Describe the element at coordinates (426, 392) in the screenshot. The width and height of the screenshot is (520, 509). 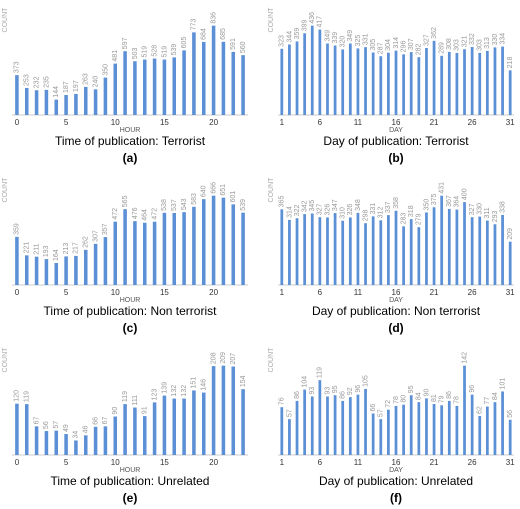
I see `data-label: 90` at that location.